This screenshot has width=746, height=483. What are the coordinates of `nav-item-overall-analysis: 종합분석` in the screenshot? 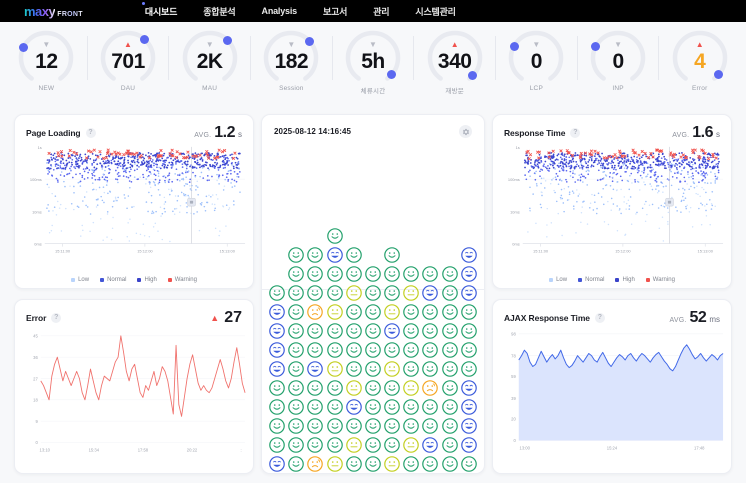 It's located at (219, 11).